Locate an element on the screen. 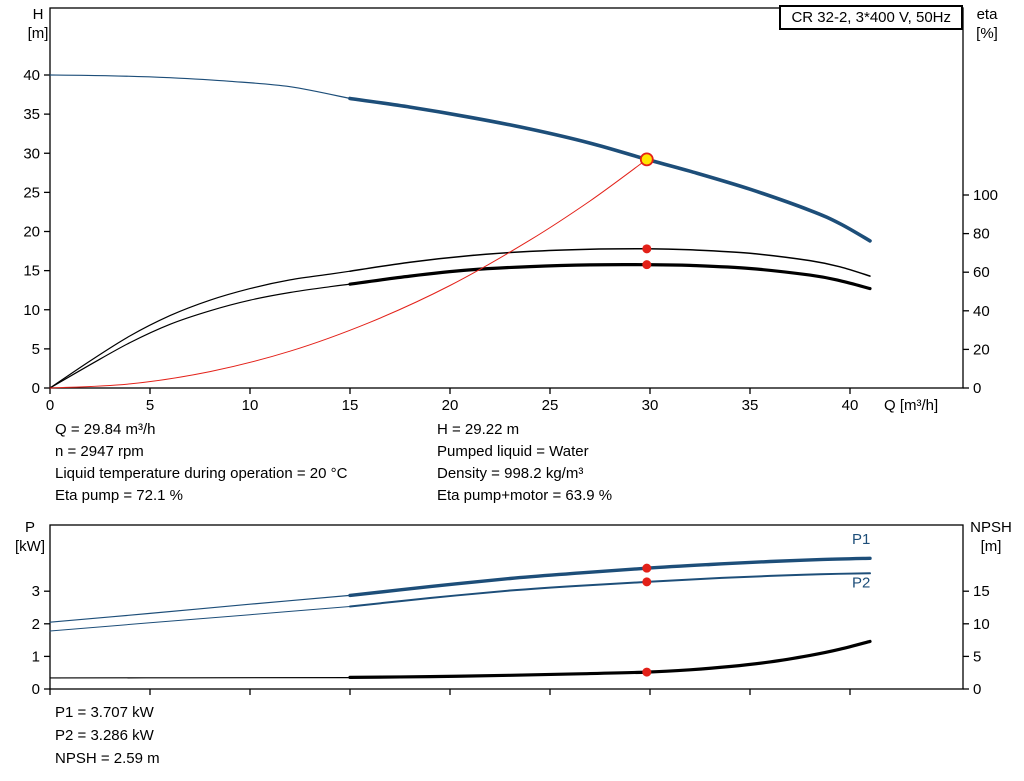 The image size is (1024, 781). y-right-tick-label: 100 is located at coordinates (985, 195).